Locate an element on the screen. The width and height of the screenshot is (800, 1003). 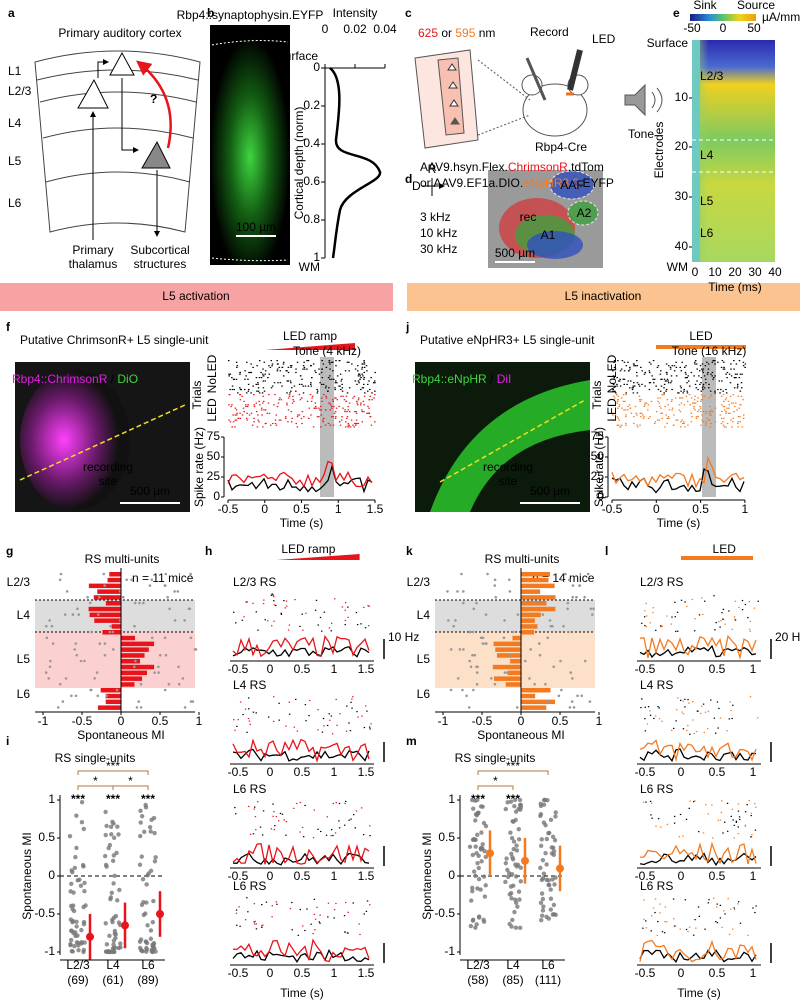
label: *** is located at coordinates (113, 799).